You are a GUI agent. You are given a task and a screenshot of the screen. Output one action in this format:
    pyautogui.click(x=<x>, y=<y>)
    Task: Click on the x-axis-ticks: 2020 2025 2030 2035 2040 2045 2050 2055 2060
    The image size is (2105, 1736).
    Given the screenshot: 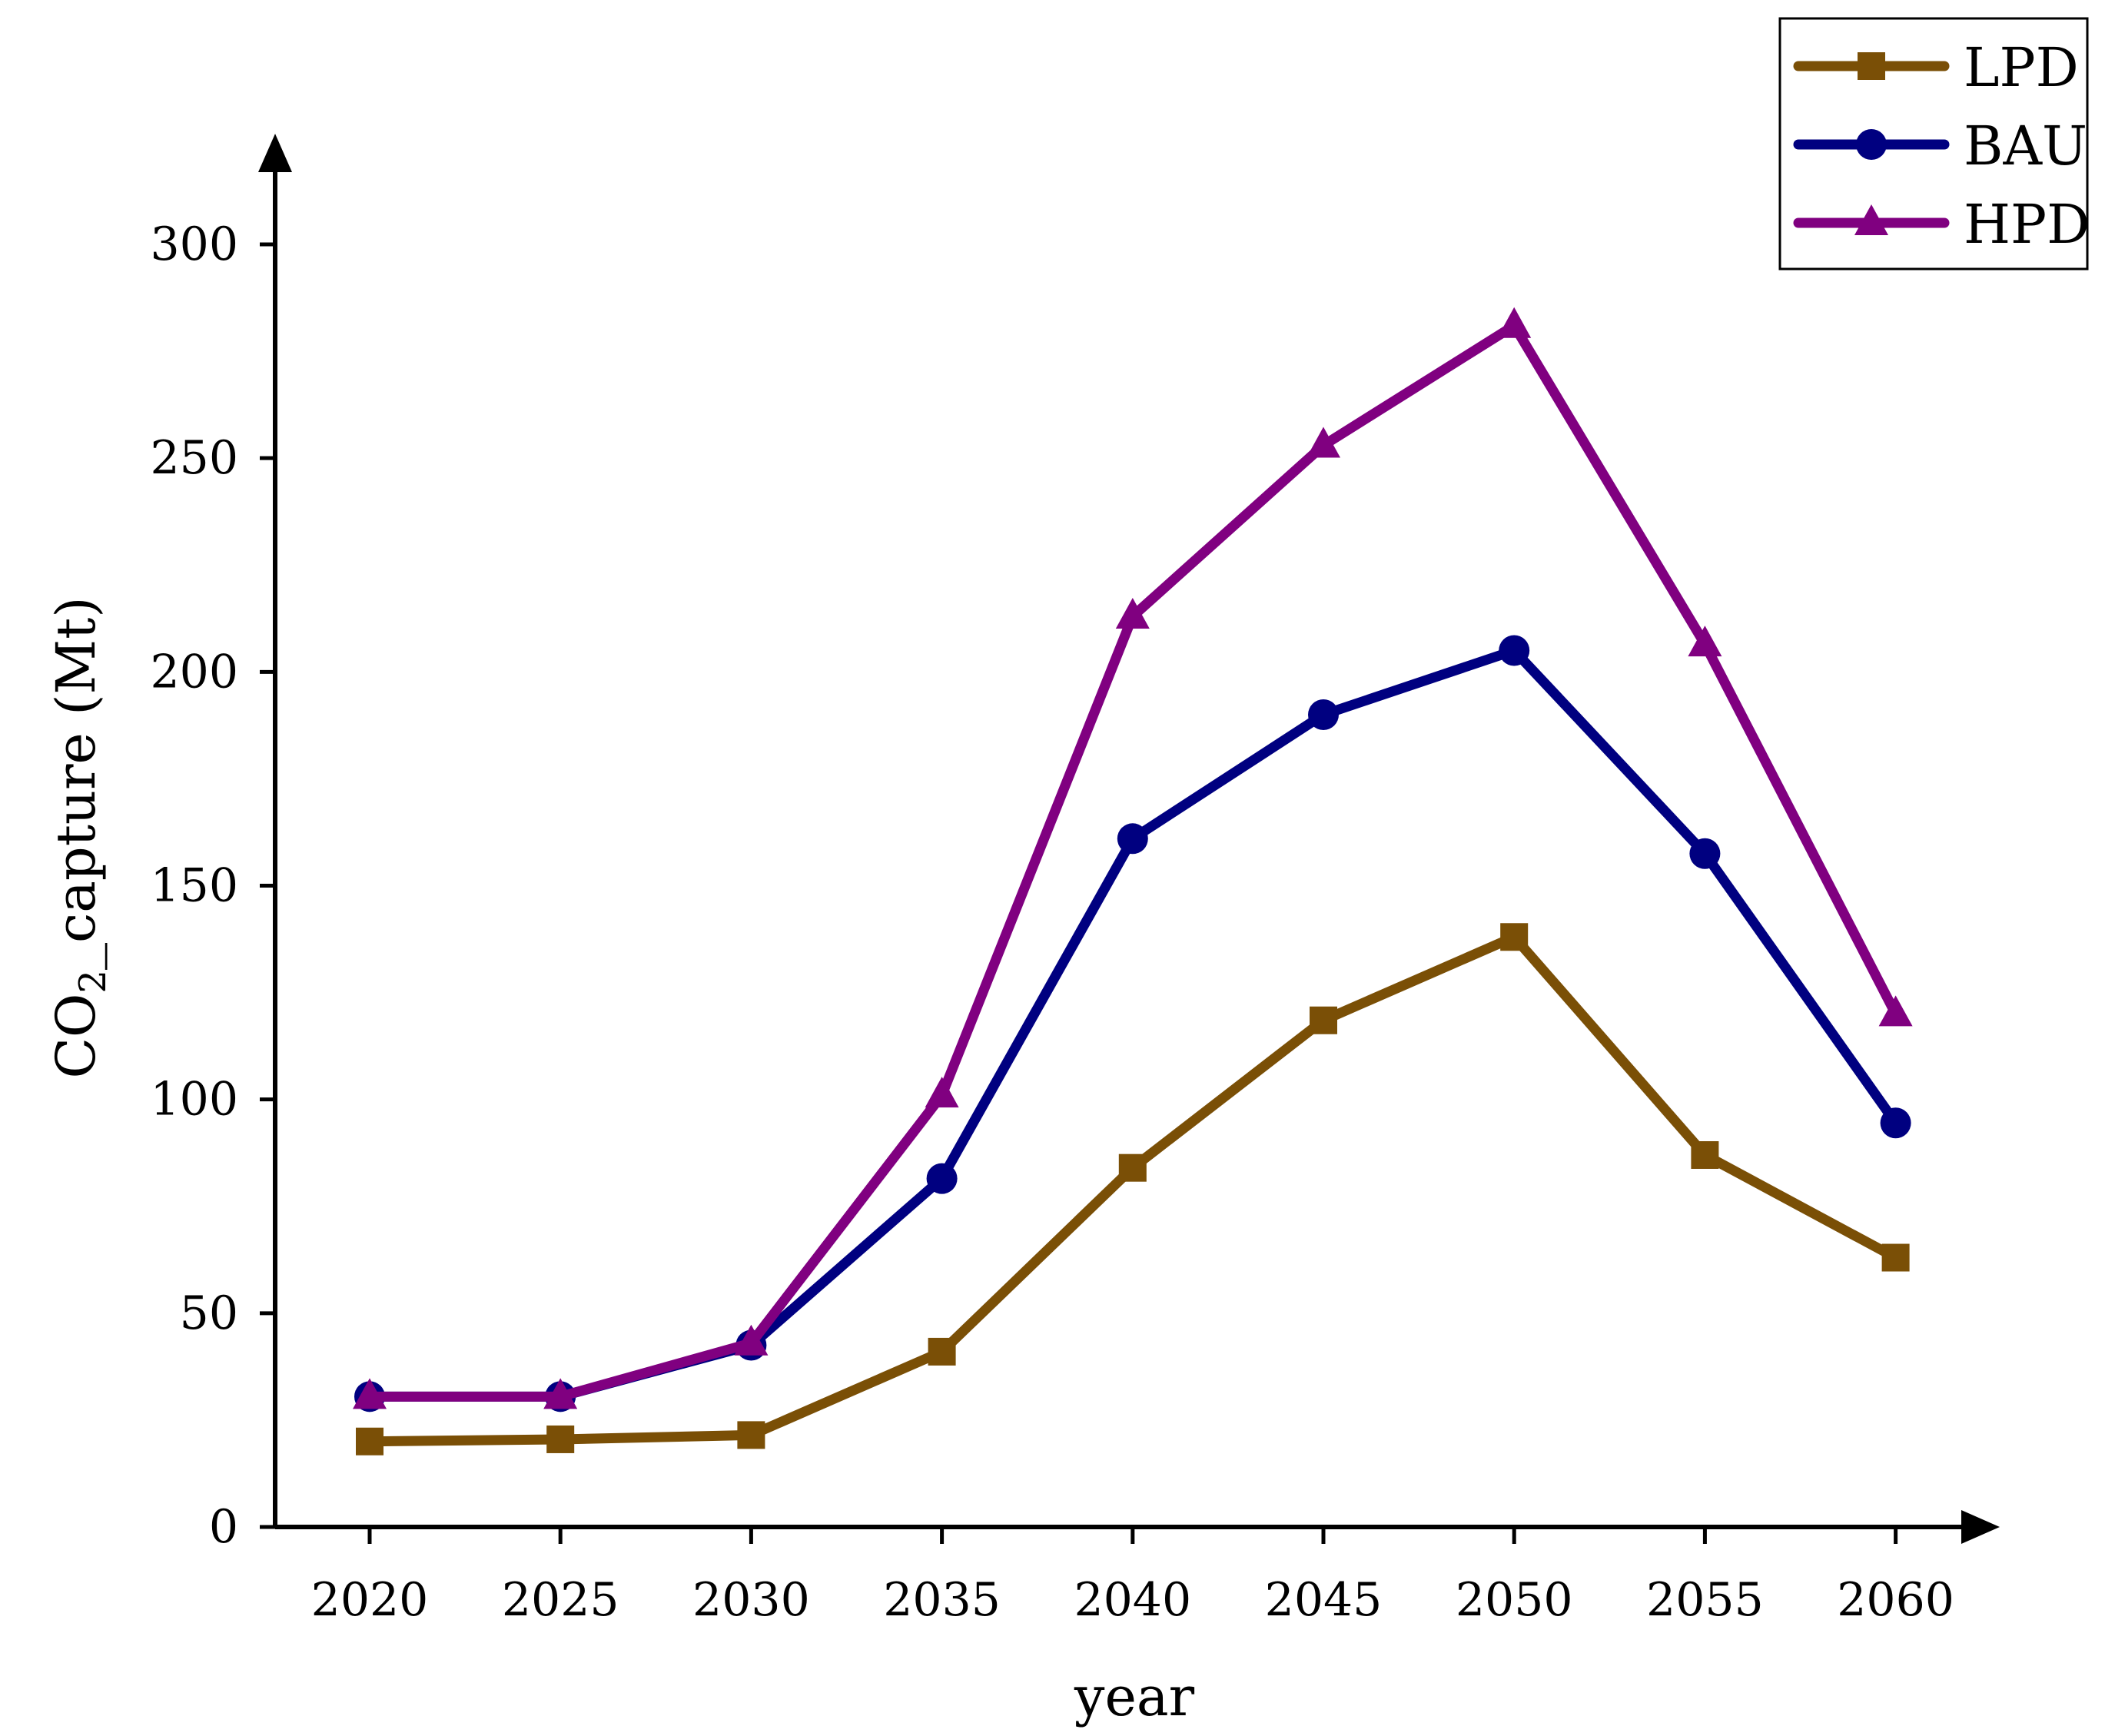 What is the action you would take?
    pyautogui.click(x=1132, y=1577)
    